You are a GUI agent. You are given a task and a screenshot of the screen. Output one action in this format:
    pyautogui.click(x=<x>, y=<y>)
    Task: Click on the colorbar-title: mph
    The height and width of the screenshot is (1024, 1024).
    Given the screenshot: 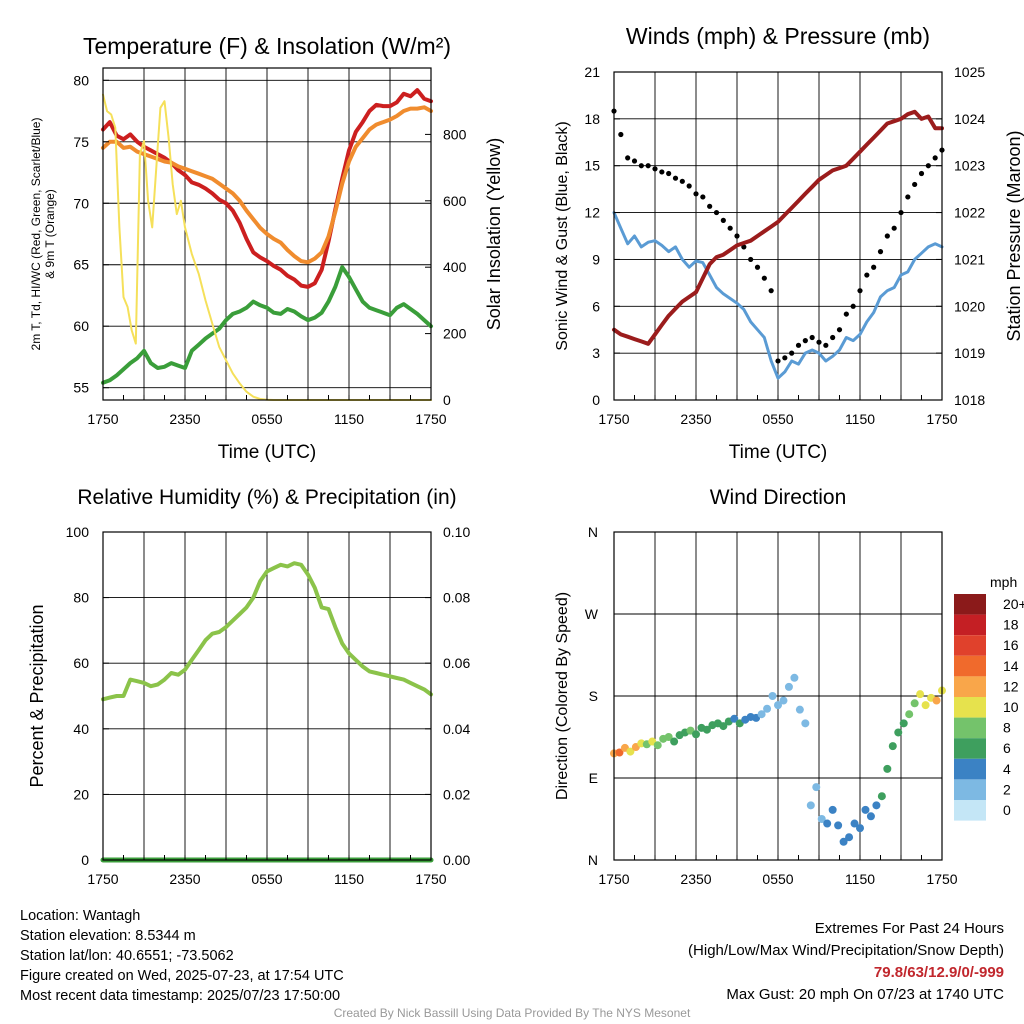 What is the action you would take?
    pyautogui.click(x=1003, y=582)
    